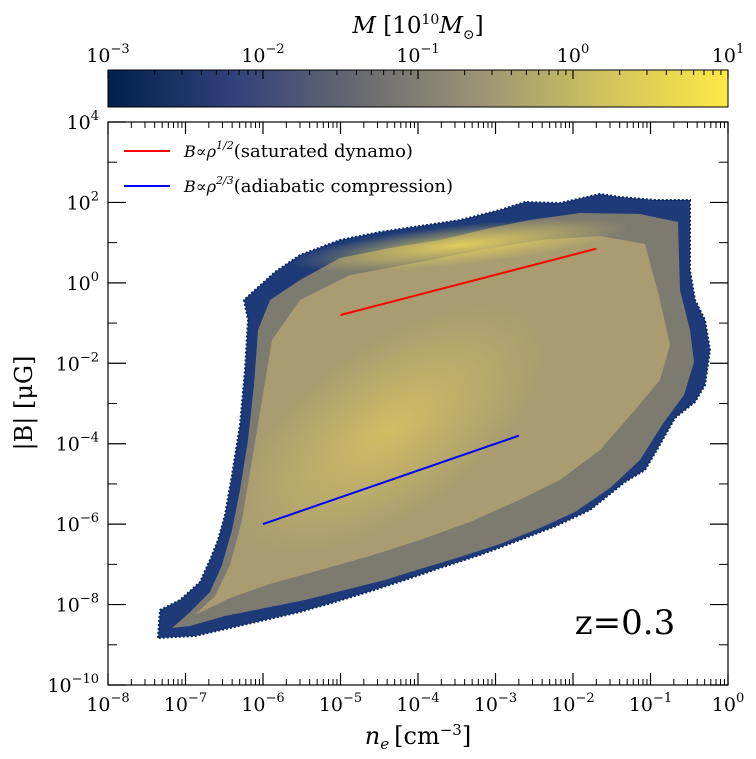  Describe the element at coordinates (77, 362) in the screenshot. I see `y-tick-label: 10⁻²` at that location.